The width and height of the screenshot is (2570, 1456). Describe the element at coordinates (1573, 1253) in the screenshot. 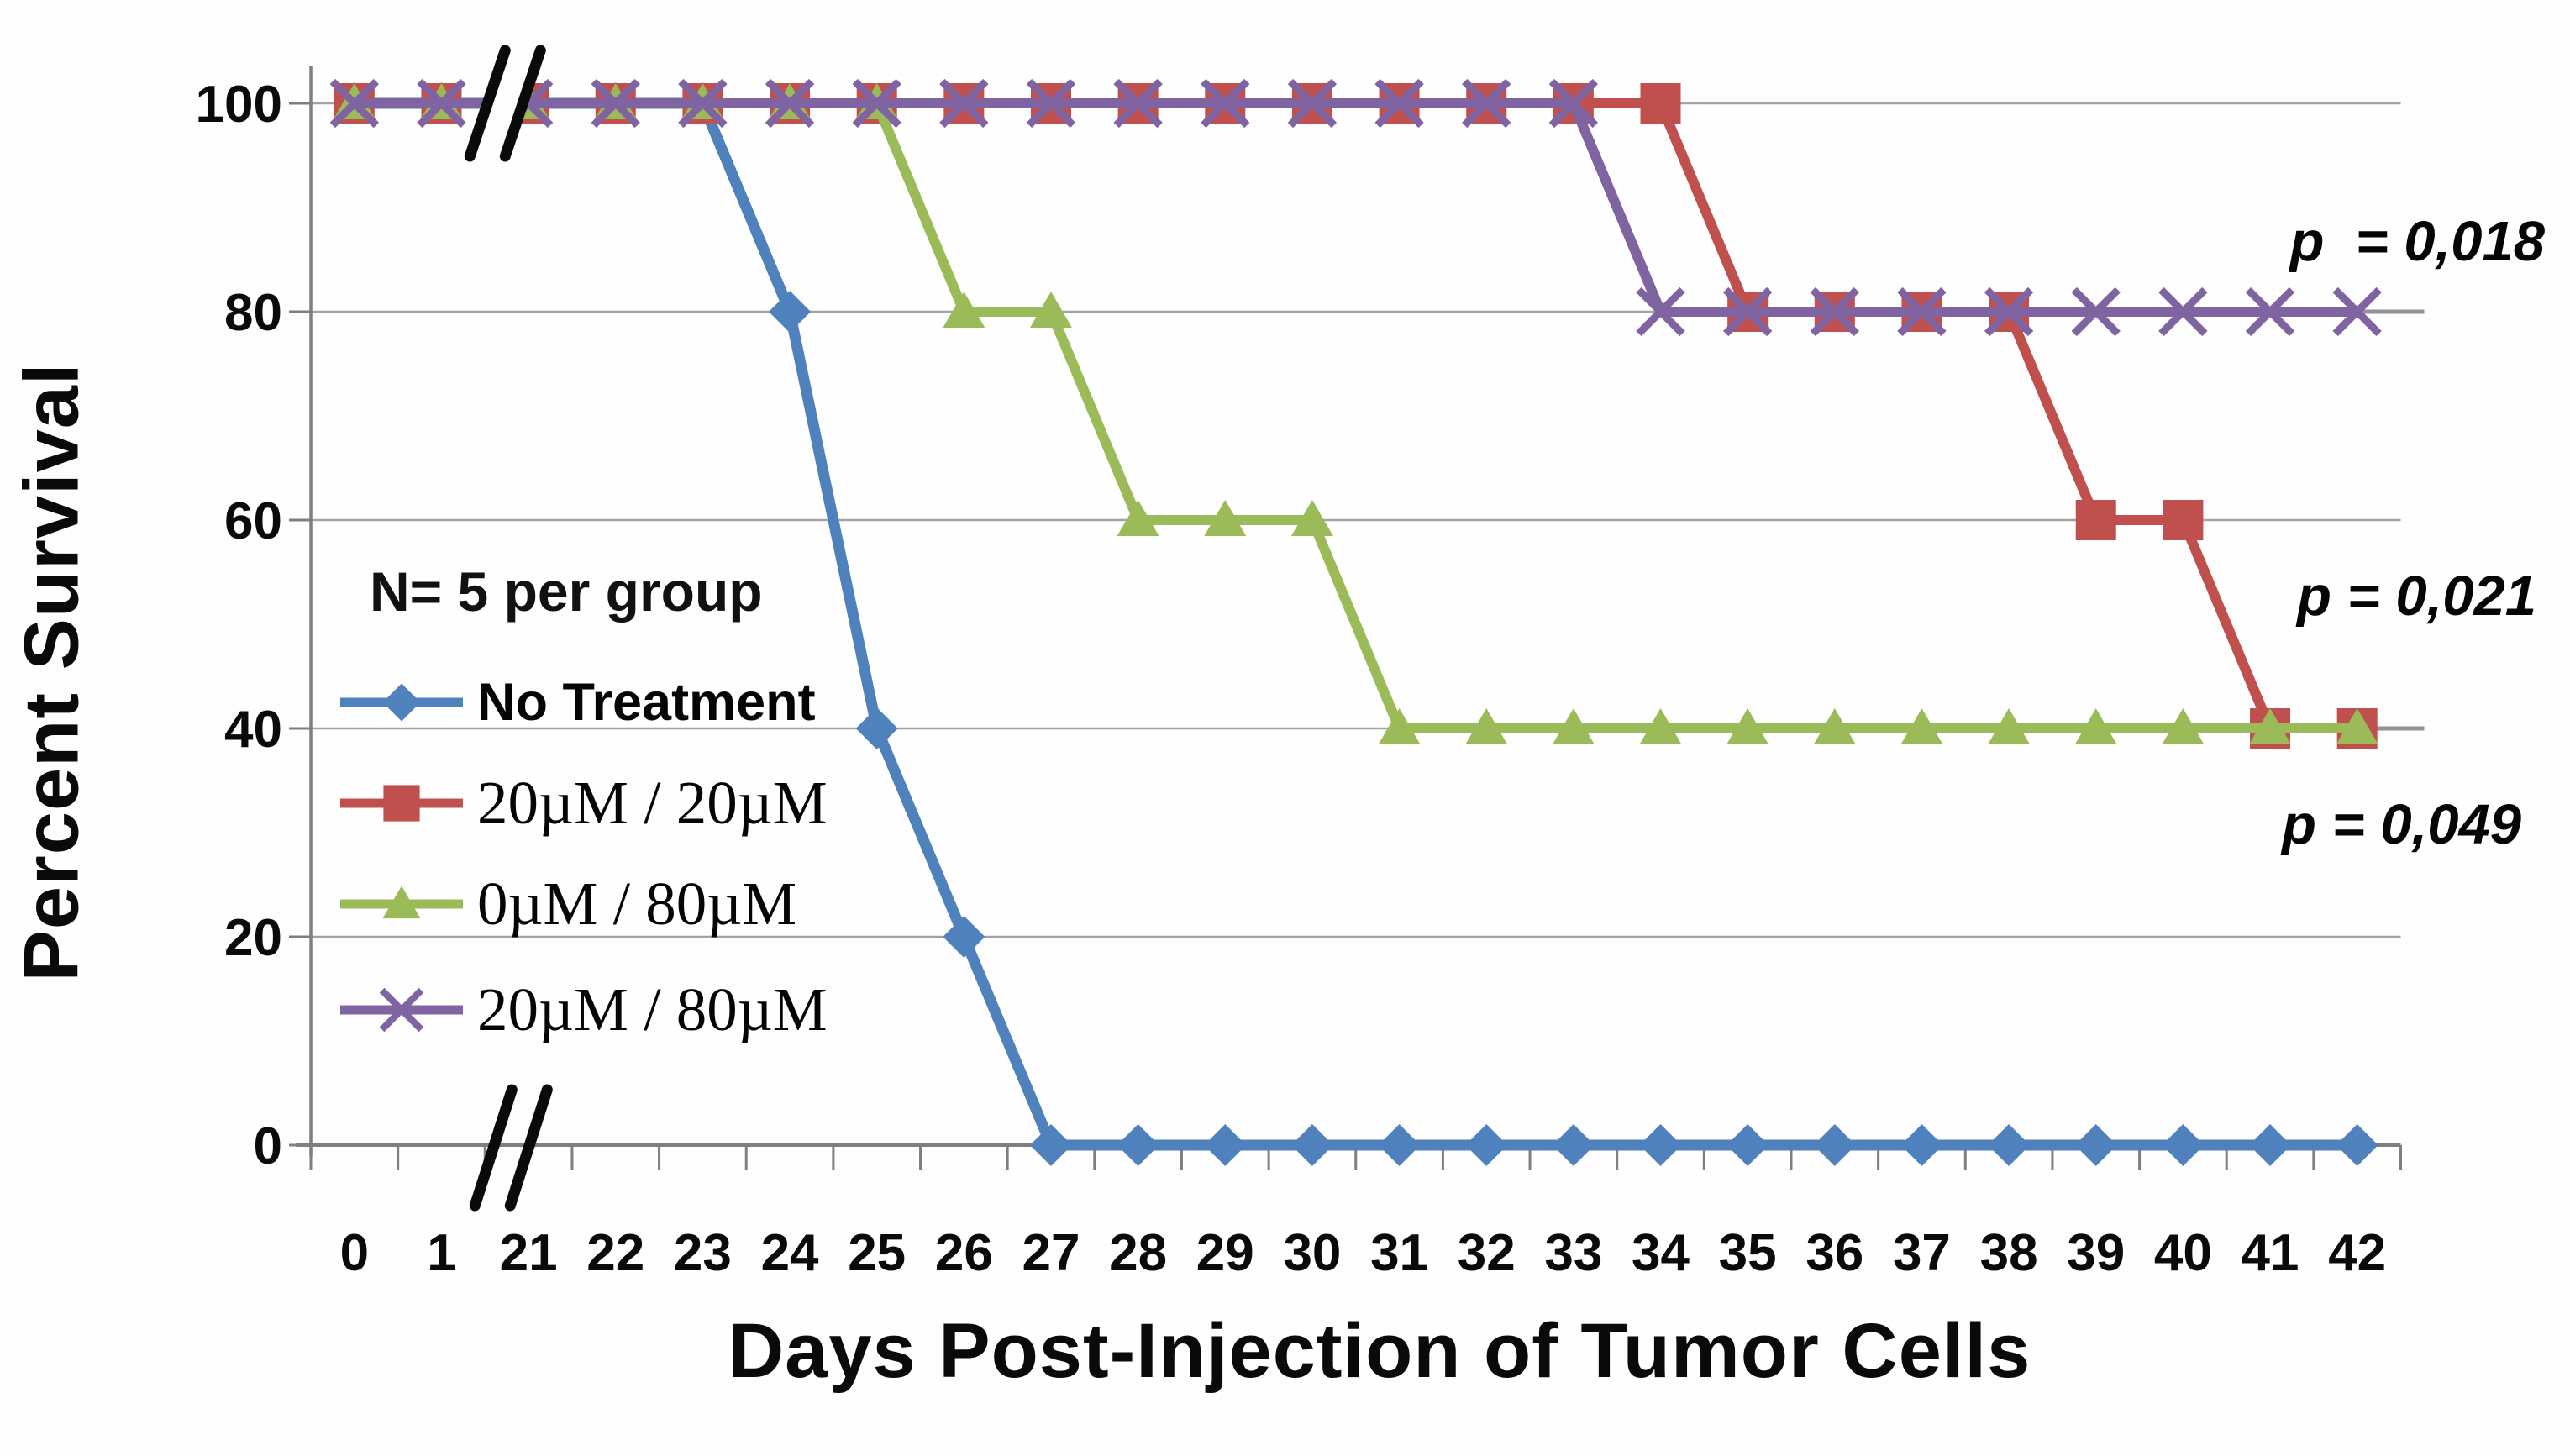

I see `x-tick-label-33: 33` at that location.